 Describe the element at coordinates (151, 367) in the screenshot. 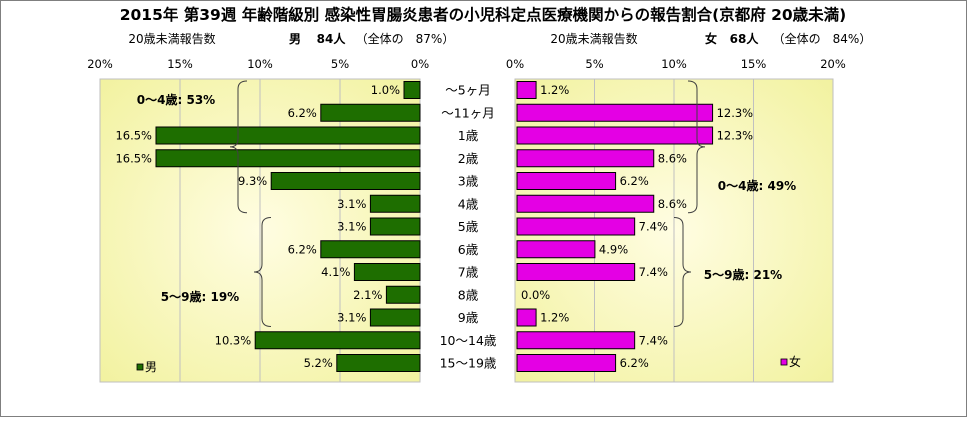

I see `male-legend-label: 男` at that location.